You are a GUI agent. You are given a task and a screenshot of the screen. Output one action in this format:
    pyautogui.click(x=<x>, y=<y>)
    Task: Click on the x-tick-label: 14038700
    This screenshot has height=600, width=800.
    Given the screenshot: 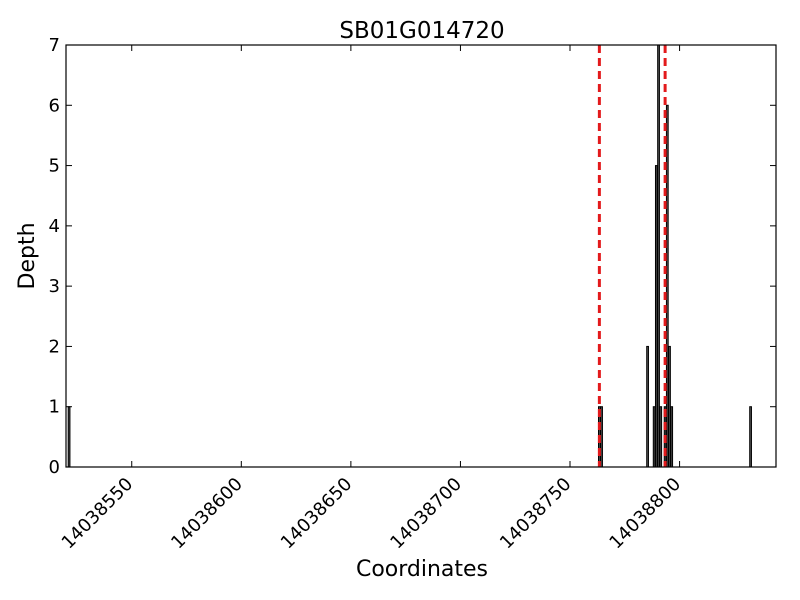 What is the action you would take?
    pyautogui.click(x=426, y=514)
    